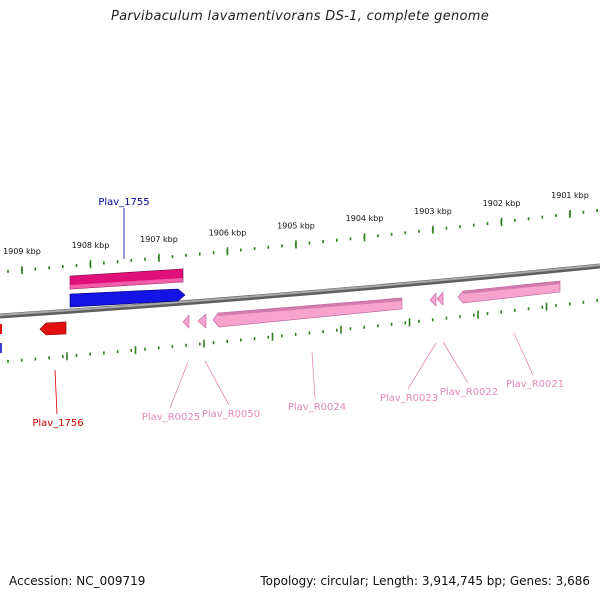  I want to click on kbp-tick-label: 1902 kbp, so click(502, 203).